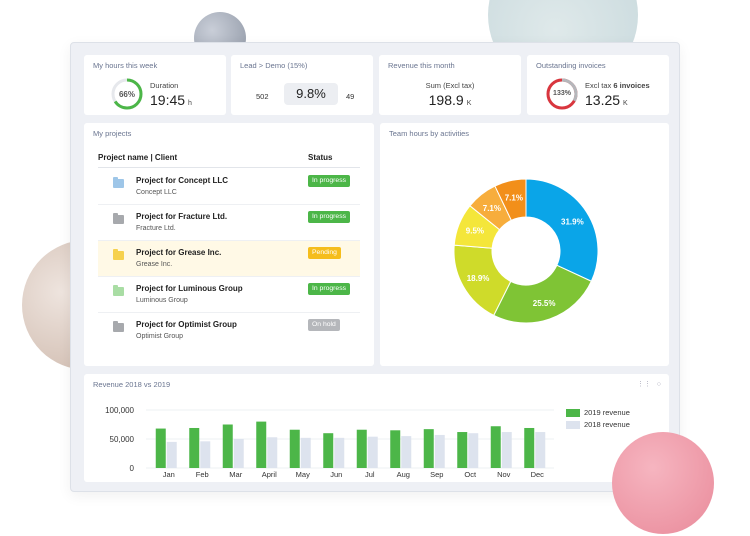  What do you see at coordinates (155, 85) in the screenshot?
I see `hours-card: My hours this week 66% Duration 19:45 h` at bounding box center [155, 85].